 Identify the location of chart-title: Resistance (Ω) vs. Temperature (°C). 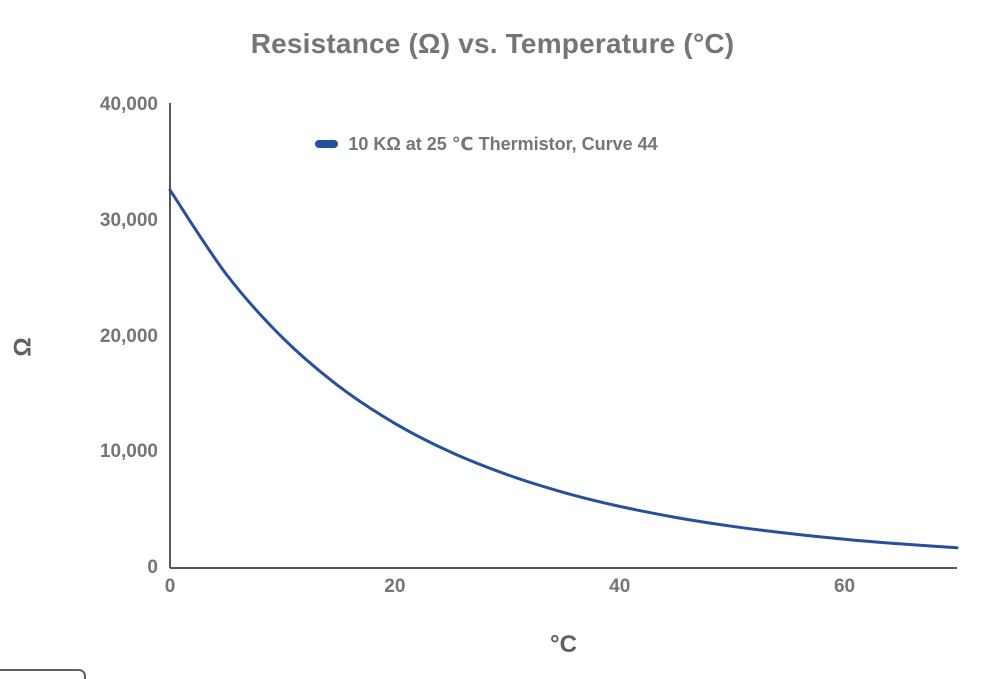
(492, 43).